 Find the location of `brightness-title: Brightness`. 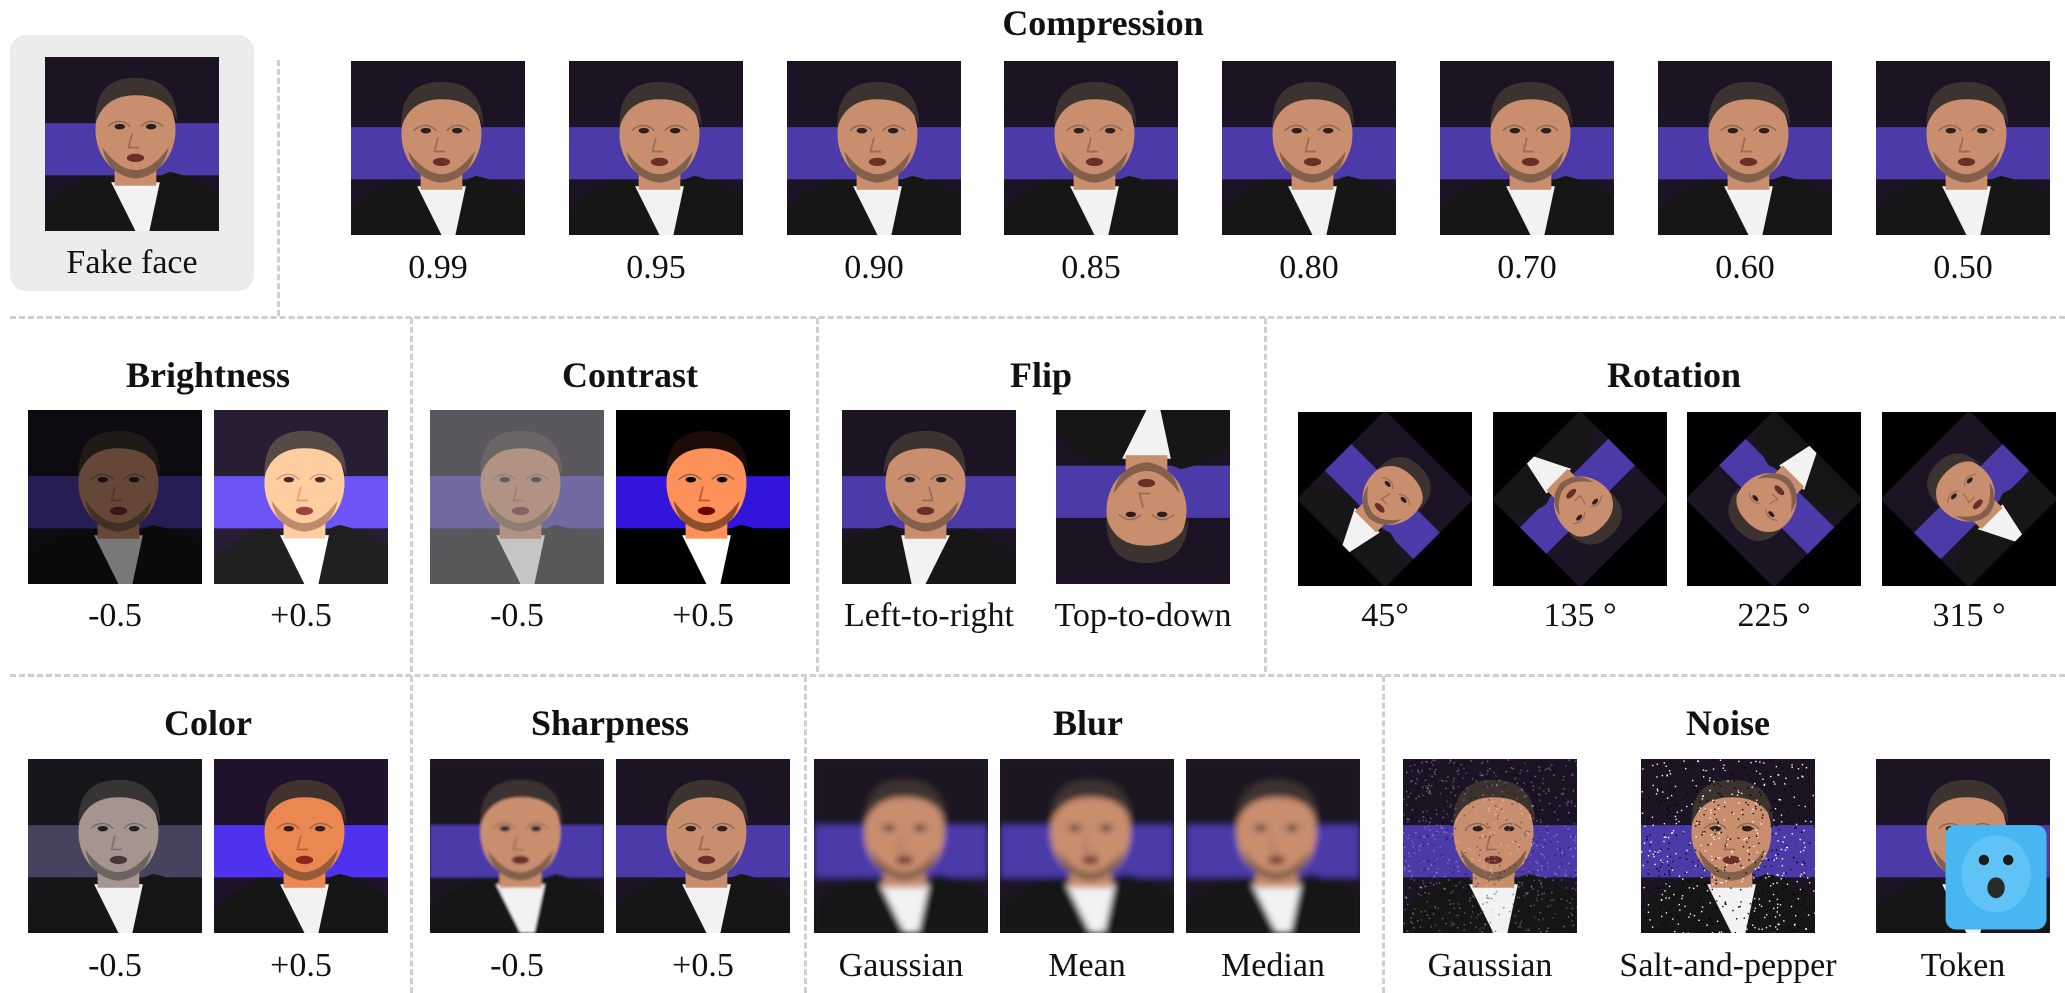

brightness-title: Brightness is located at coordinates (208, 375).